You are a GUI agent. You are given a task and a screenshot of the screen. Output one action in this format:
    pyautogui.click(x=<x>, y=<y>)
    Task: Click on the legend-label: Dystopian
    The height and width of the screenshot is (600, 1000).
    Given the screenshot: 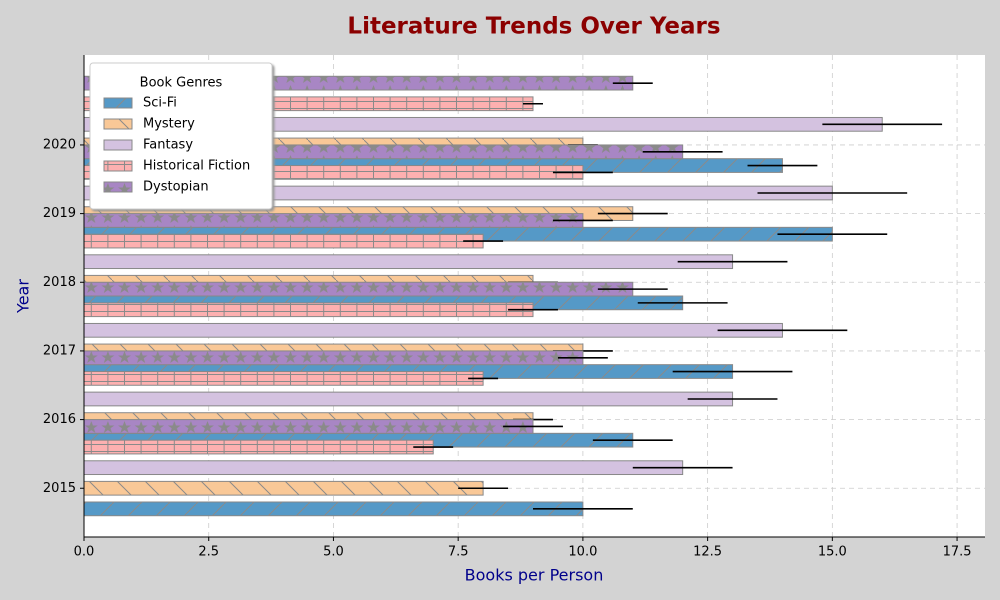 What is the action you would take?
    pyautogui.click(x=176, y=187)
    